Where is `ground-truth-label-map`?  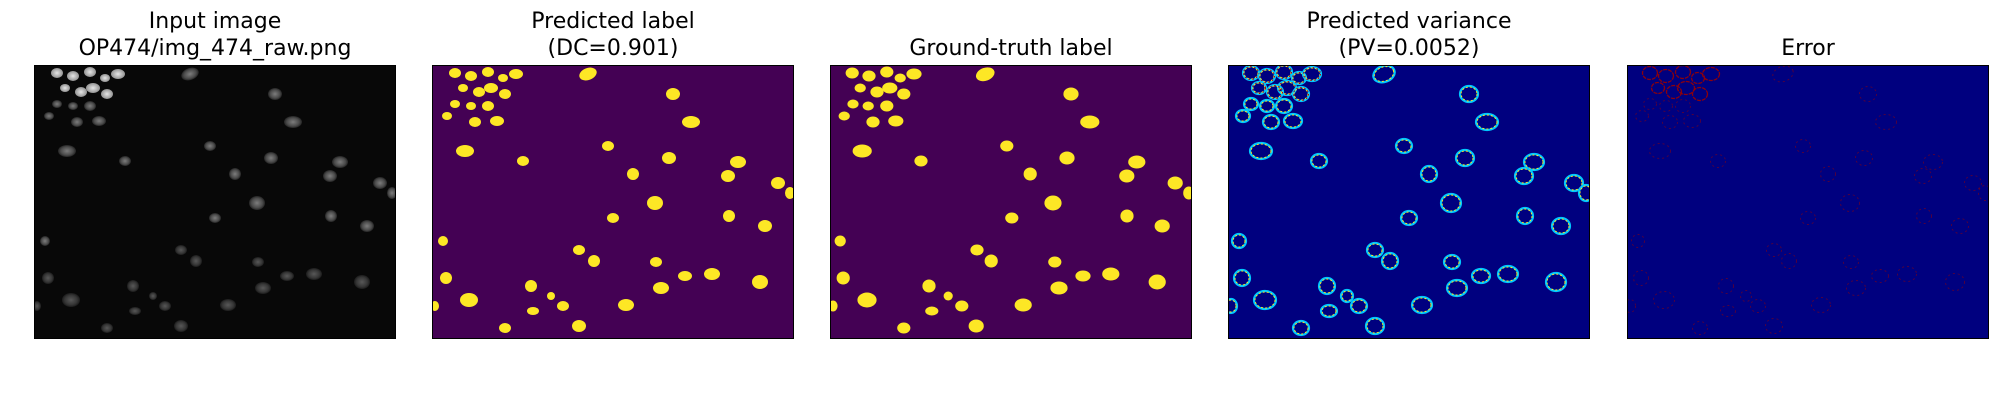 ground-truth-label-map is located at coordinates (1011, 202).